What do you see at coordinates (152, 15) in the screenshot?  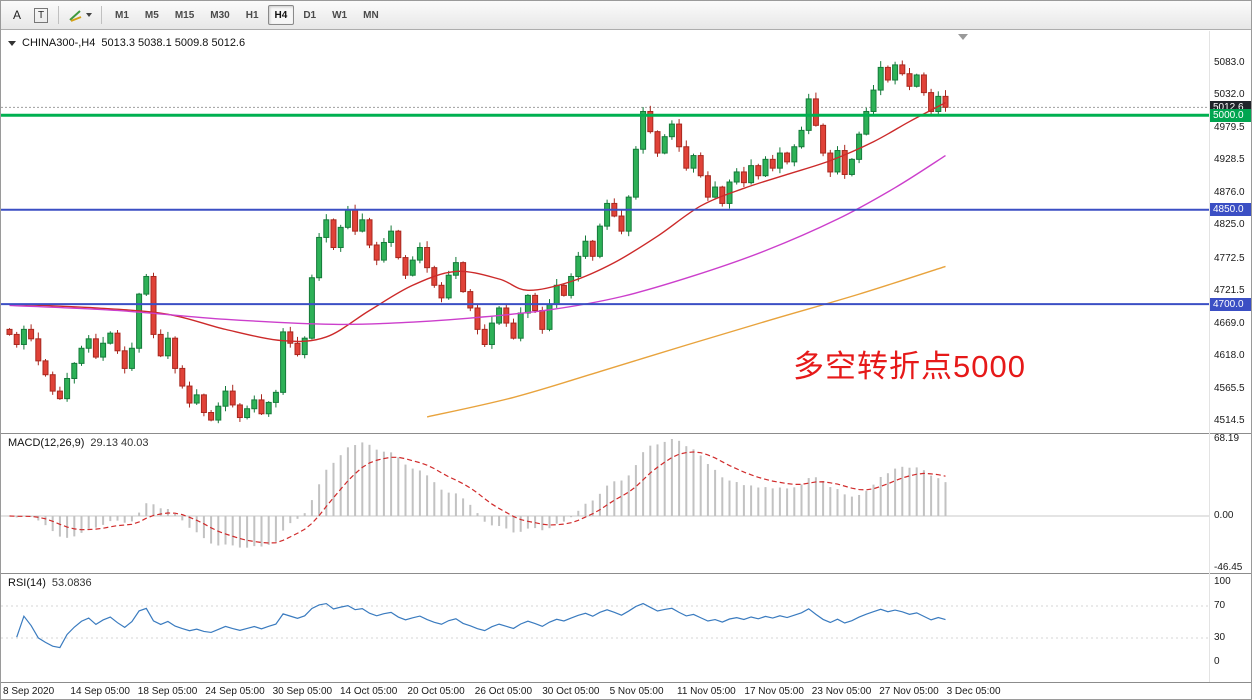 I see `timeframe-m5-button: M5` at bounding box center [152, 15].